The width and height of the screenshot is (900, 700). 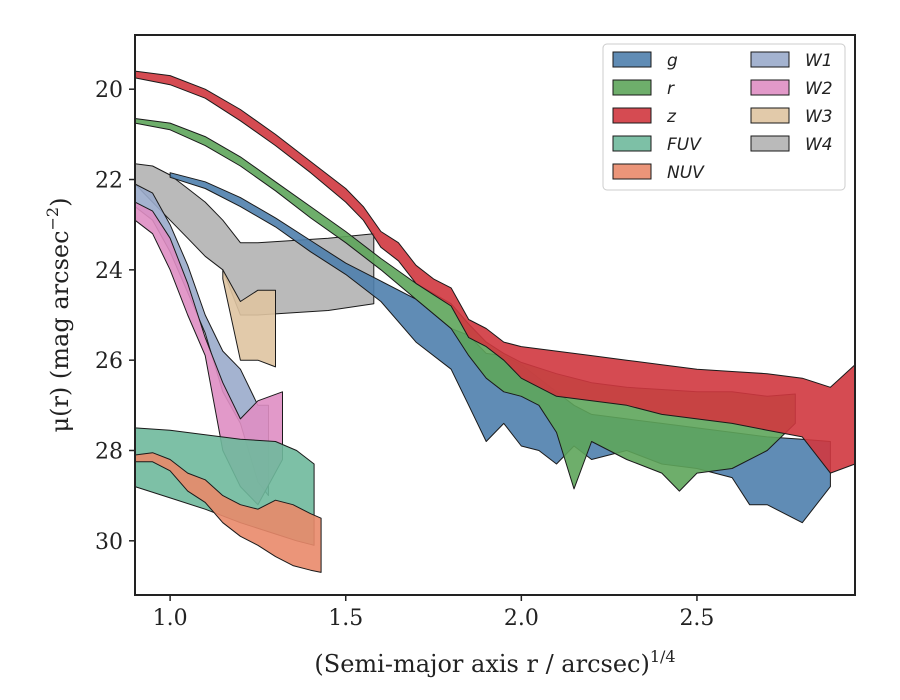 I want to click on x-tick-label: 2.0, so click(x=521, y=618).